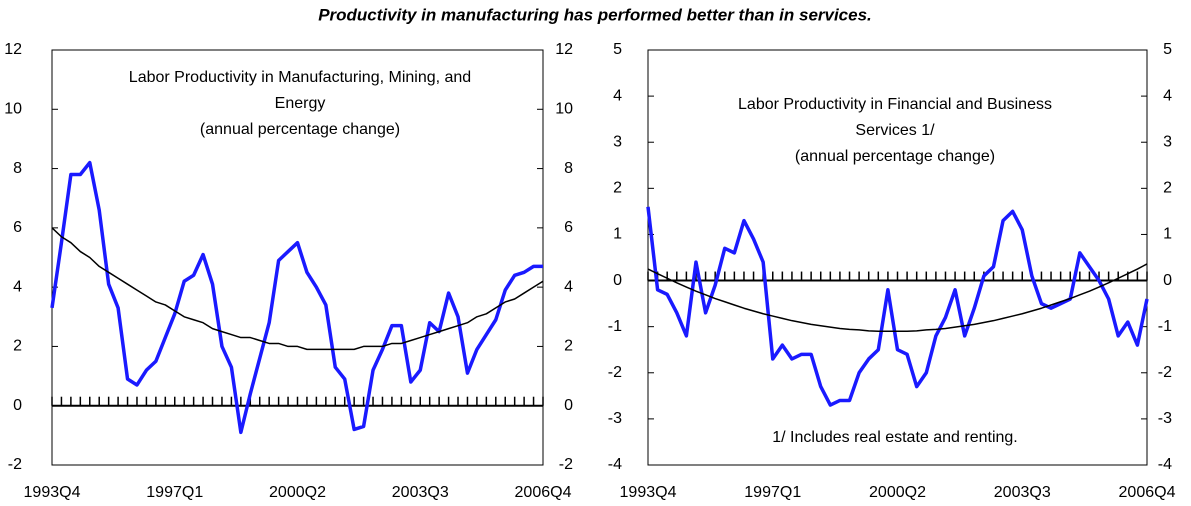  Describe the element at coordinates (895, 437) in the screenshot. I see `annotation: 1/ Includes real estate and renting.` at that location.